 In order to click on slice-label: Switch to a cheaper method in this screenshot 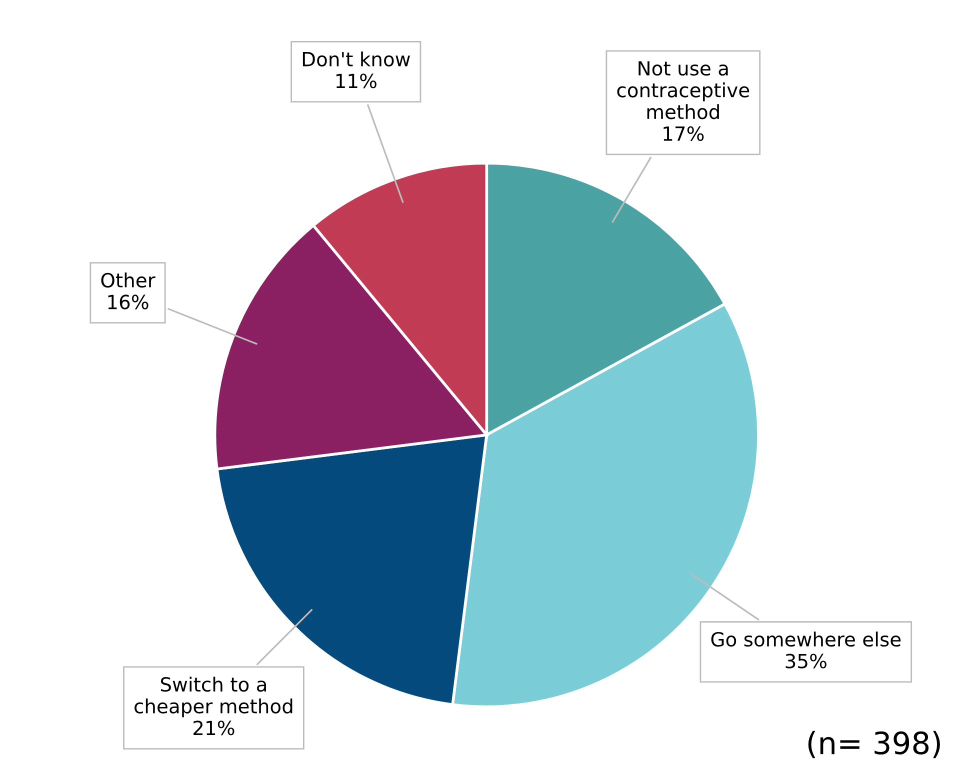, I will do `click(213, 697)`.